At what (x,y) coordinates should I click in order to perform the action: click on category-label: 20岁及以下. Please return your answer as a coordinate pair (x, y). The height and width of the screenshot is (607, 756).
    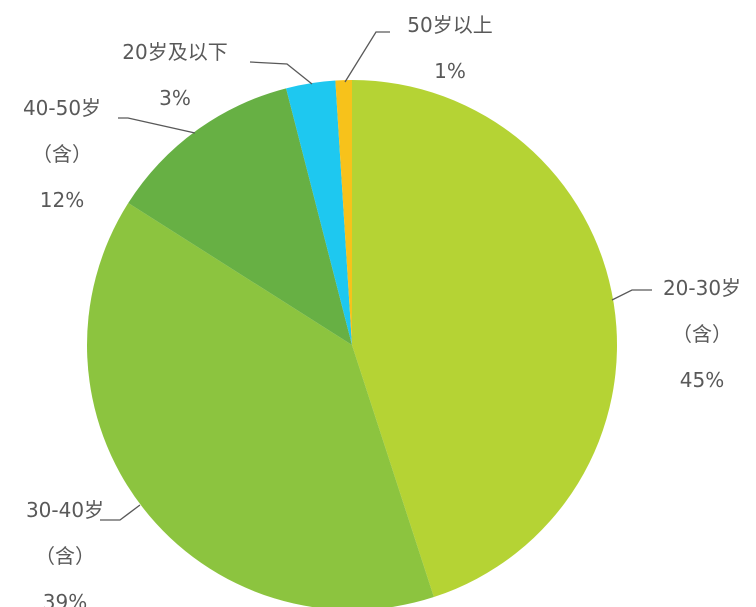
    Looking at the image, I should click on (175, 52).